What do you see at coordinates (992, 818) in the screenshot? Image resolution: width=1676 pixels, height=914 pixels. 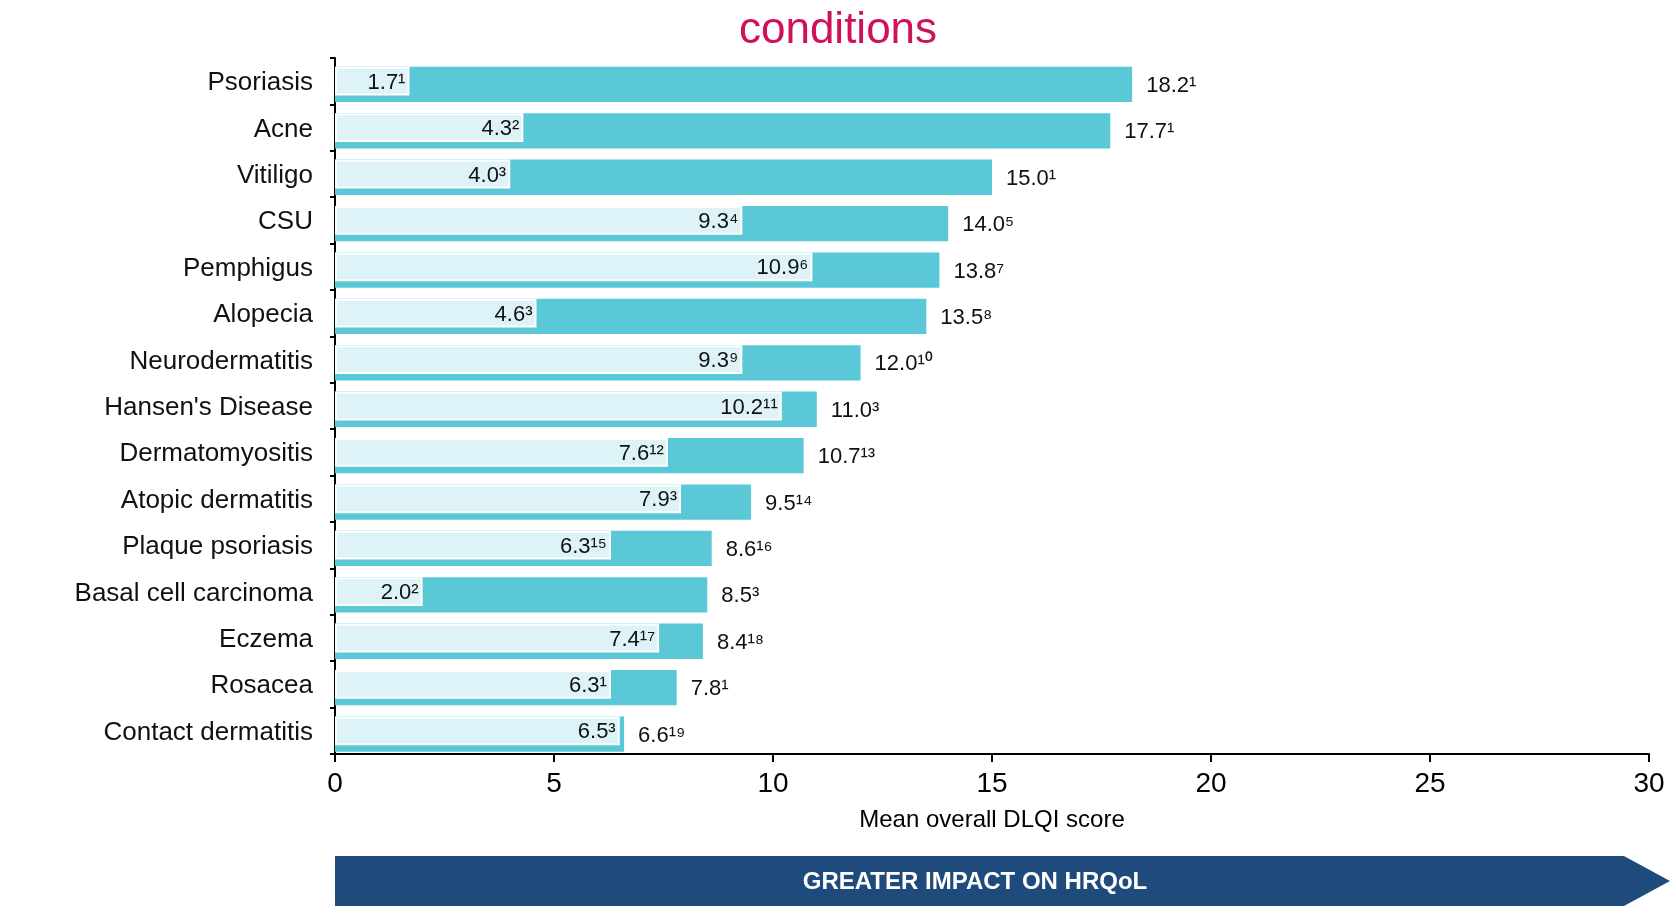 I see `x-axis-title: Mean overall DLQI score` at bounding box center [992, 818].